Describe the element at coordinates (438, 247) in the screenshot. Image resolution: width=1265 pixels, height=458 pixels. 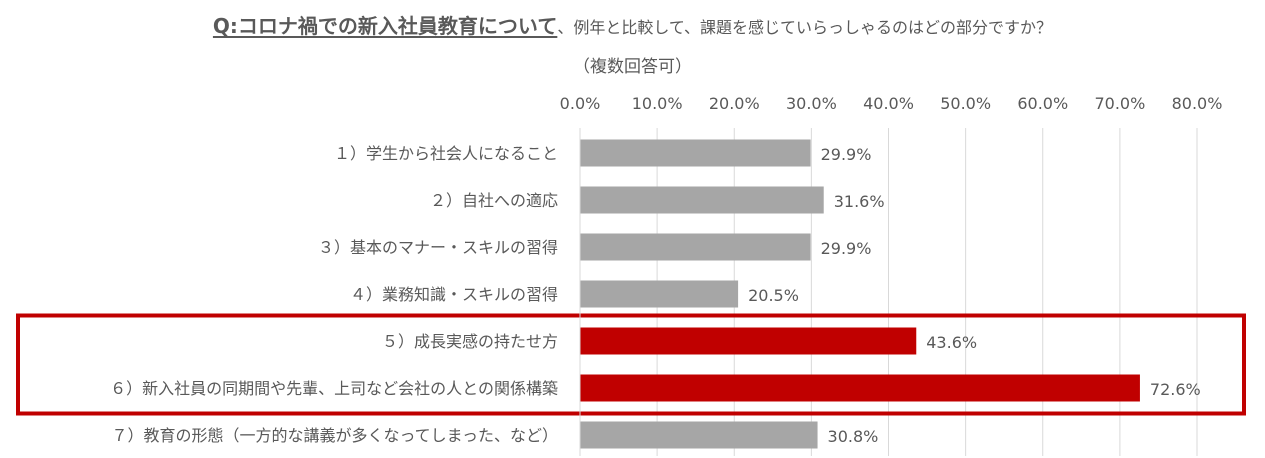
I see `category-label: ３）基本のマナー・スキルの習得` at that location.